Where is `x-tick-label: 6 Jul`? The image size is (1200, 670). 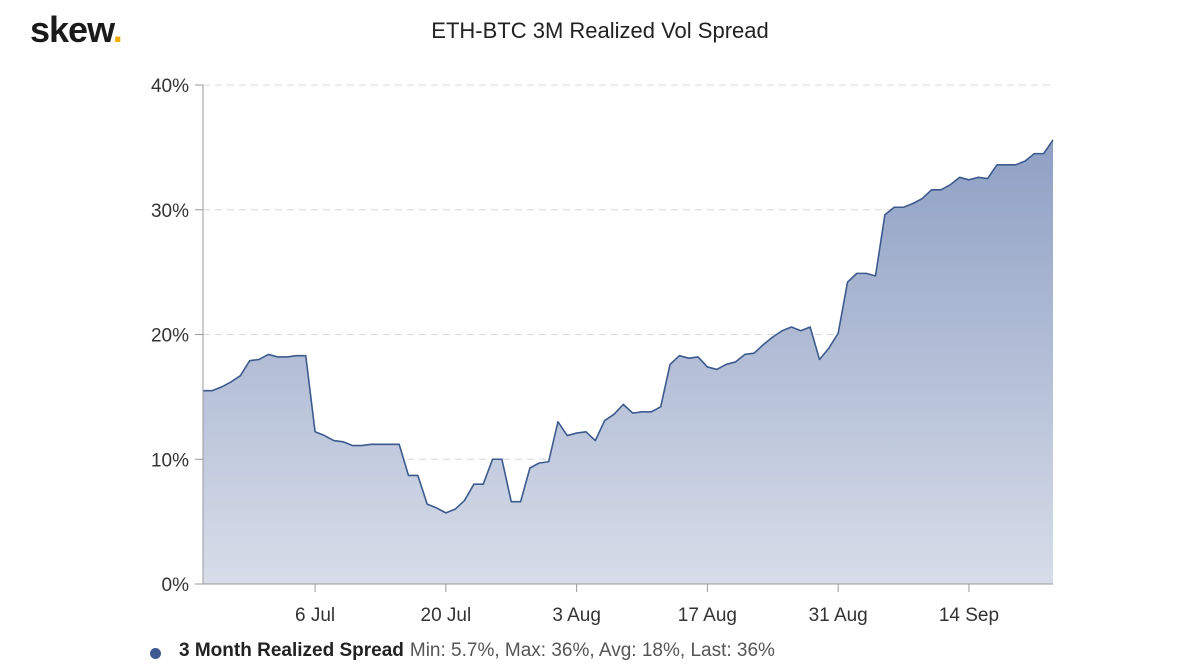 x-tick-label: 6 Jul is located at coordinates (315, 615).